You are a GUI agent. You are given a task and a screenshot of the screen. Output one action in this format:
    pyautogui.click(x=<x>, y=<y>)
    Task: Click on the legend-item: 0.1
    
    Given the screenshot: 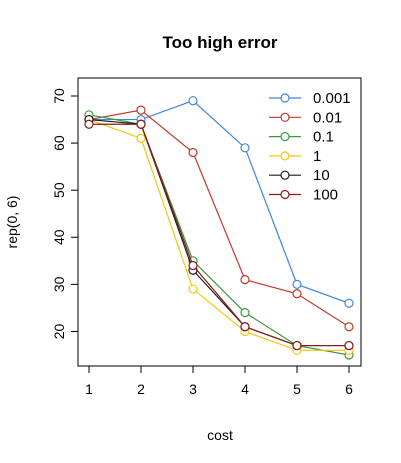 What is the action you would take?
    pyautogui.click(x=301, y=137)
    